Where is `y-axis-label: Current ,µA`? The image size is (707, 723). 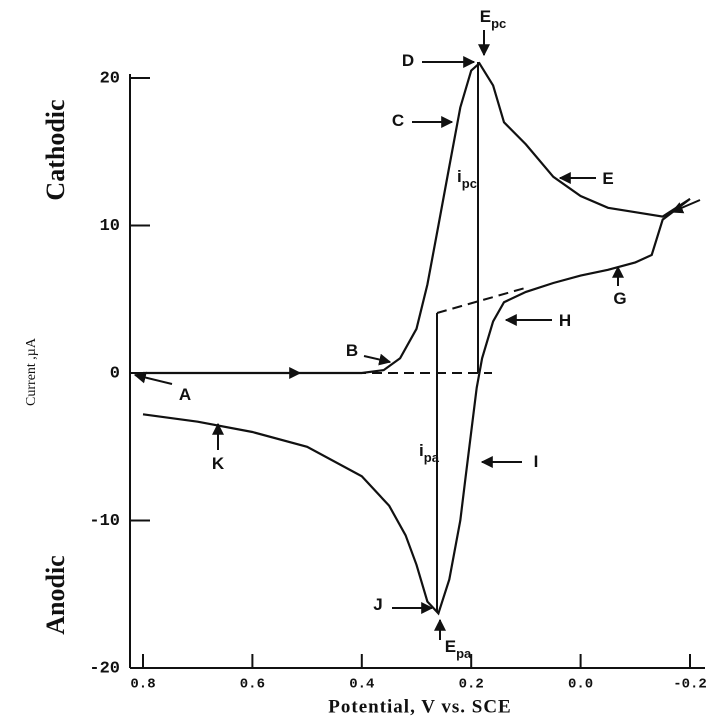 y-axis-label: Current ,µA is located at coordinates (31, 371).